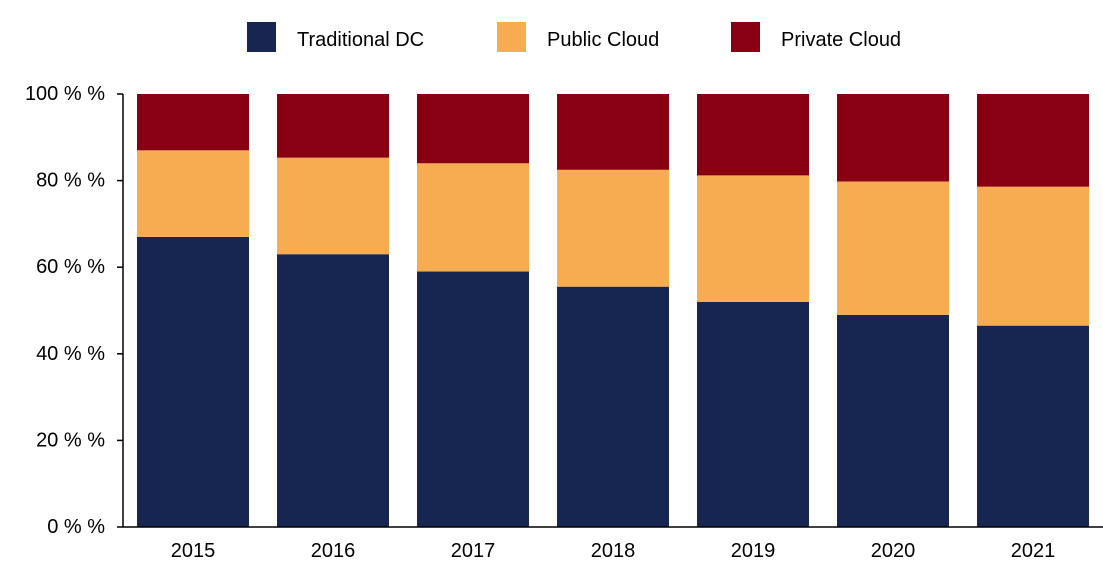 Image resolution: width=1103 pixels, height=571 pixels. Describe the element at coordinates (613, 132) in the screenshot. I see `bar-2018-private-cloud` at that location.